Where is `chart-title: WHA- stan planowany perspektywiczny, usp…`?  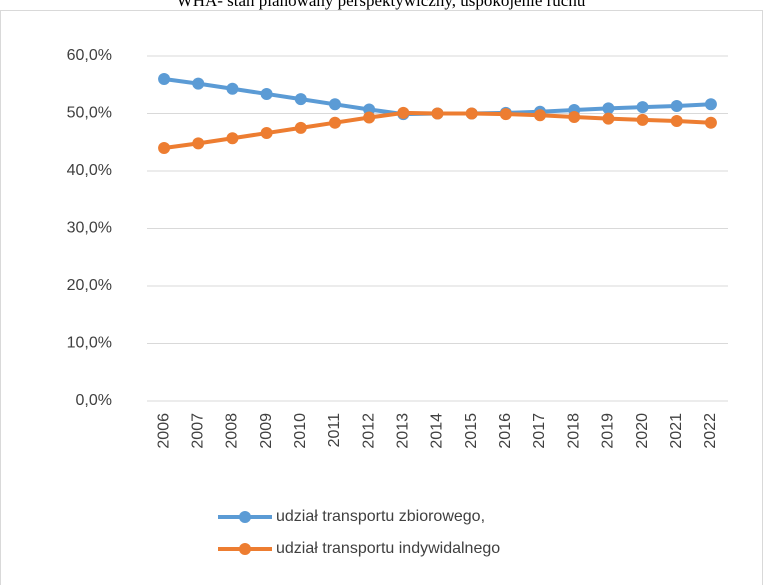 chart-title: WHA- stan planowany perspektywiczny, usp… is located at coordinates (381, 5).